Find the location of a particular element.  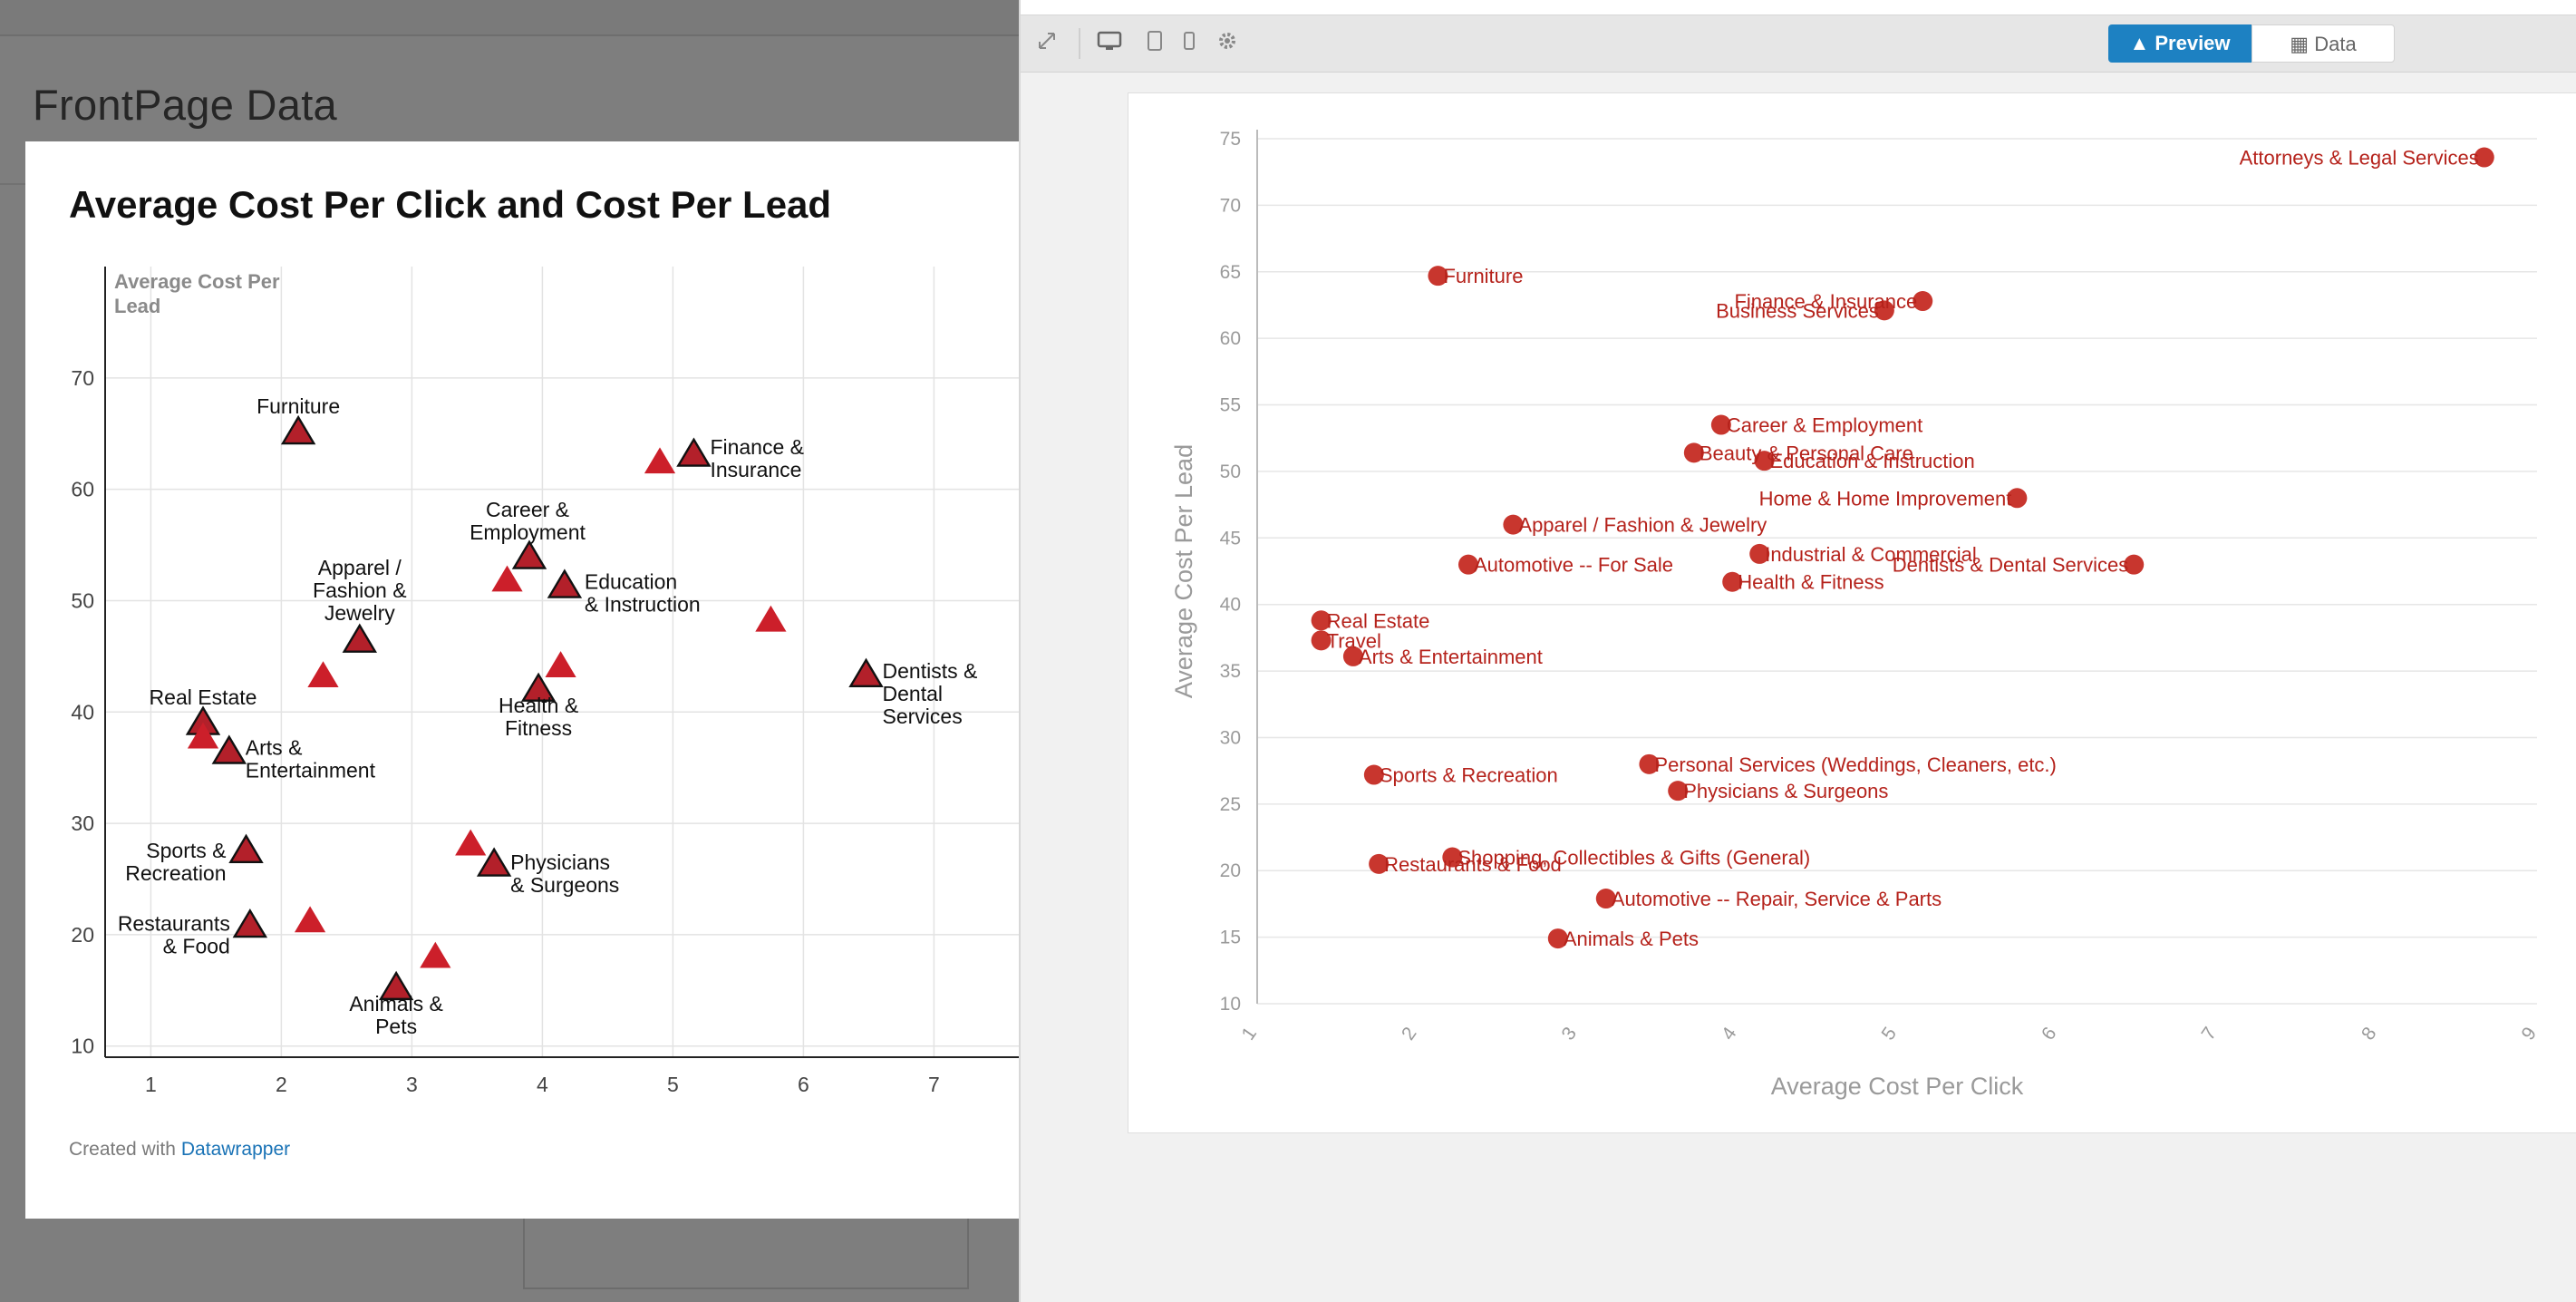

point-label: Automotive -- For Sale is located at coordinates (1573, 565).